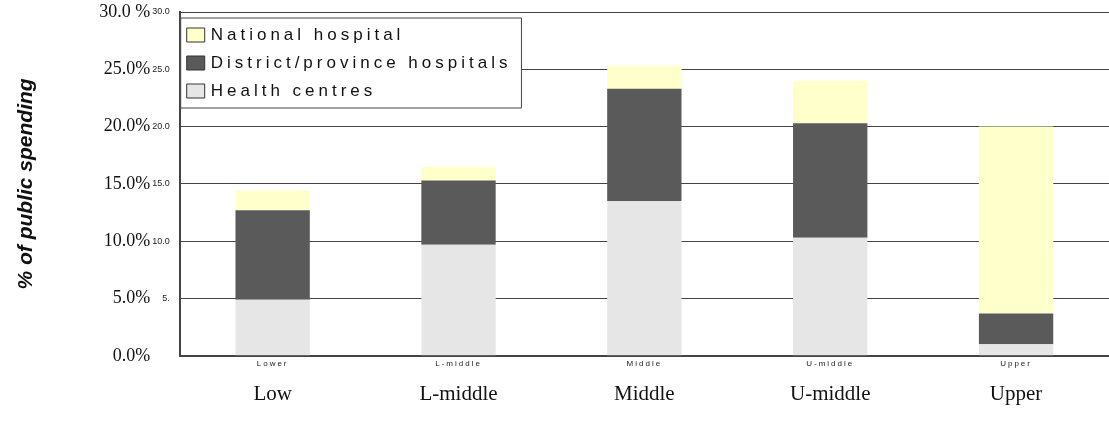 The image size is (1109, 425). What do you see at coordinates (361, 62) in the screenshot?
I see `legend-label: District/province hospitals` at bounding box center [361, 62].